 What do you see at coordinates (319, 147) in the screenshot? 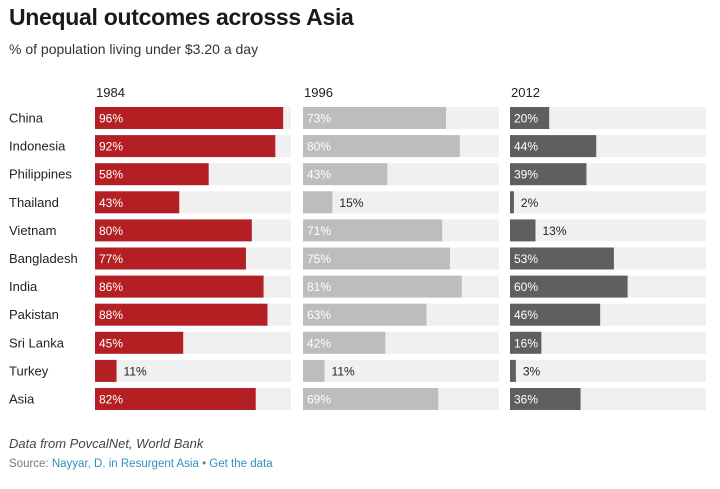
I see `value-label-1996-indonesia: 80%` at bounding box center [319, 147].